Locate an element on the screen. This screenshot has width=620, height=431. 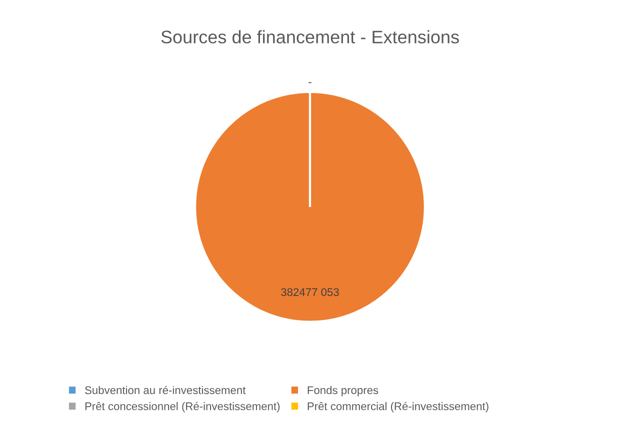
legend-label: Fonds propres is located at coordinates (343, 391).